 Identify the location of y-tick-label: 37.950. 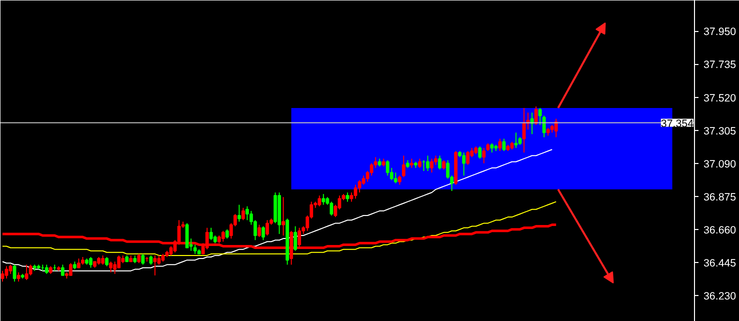
(720, 32).